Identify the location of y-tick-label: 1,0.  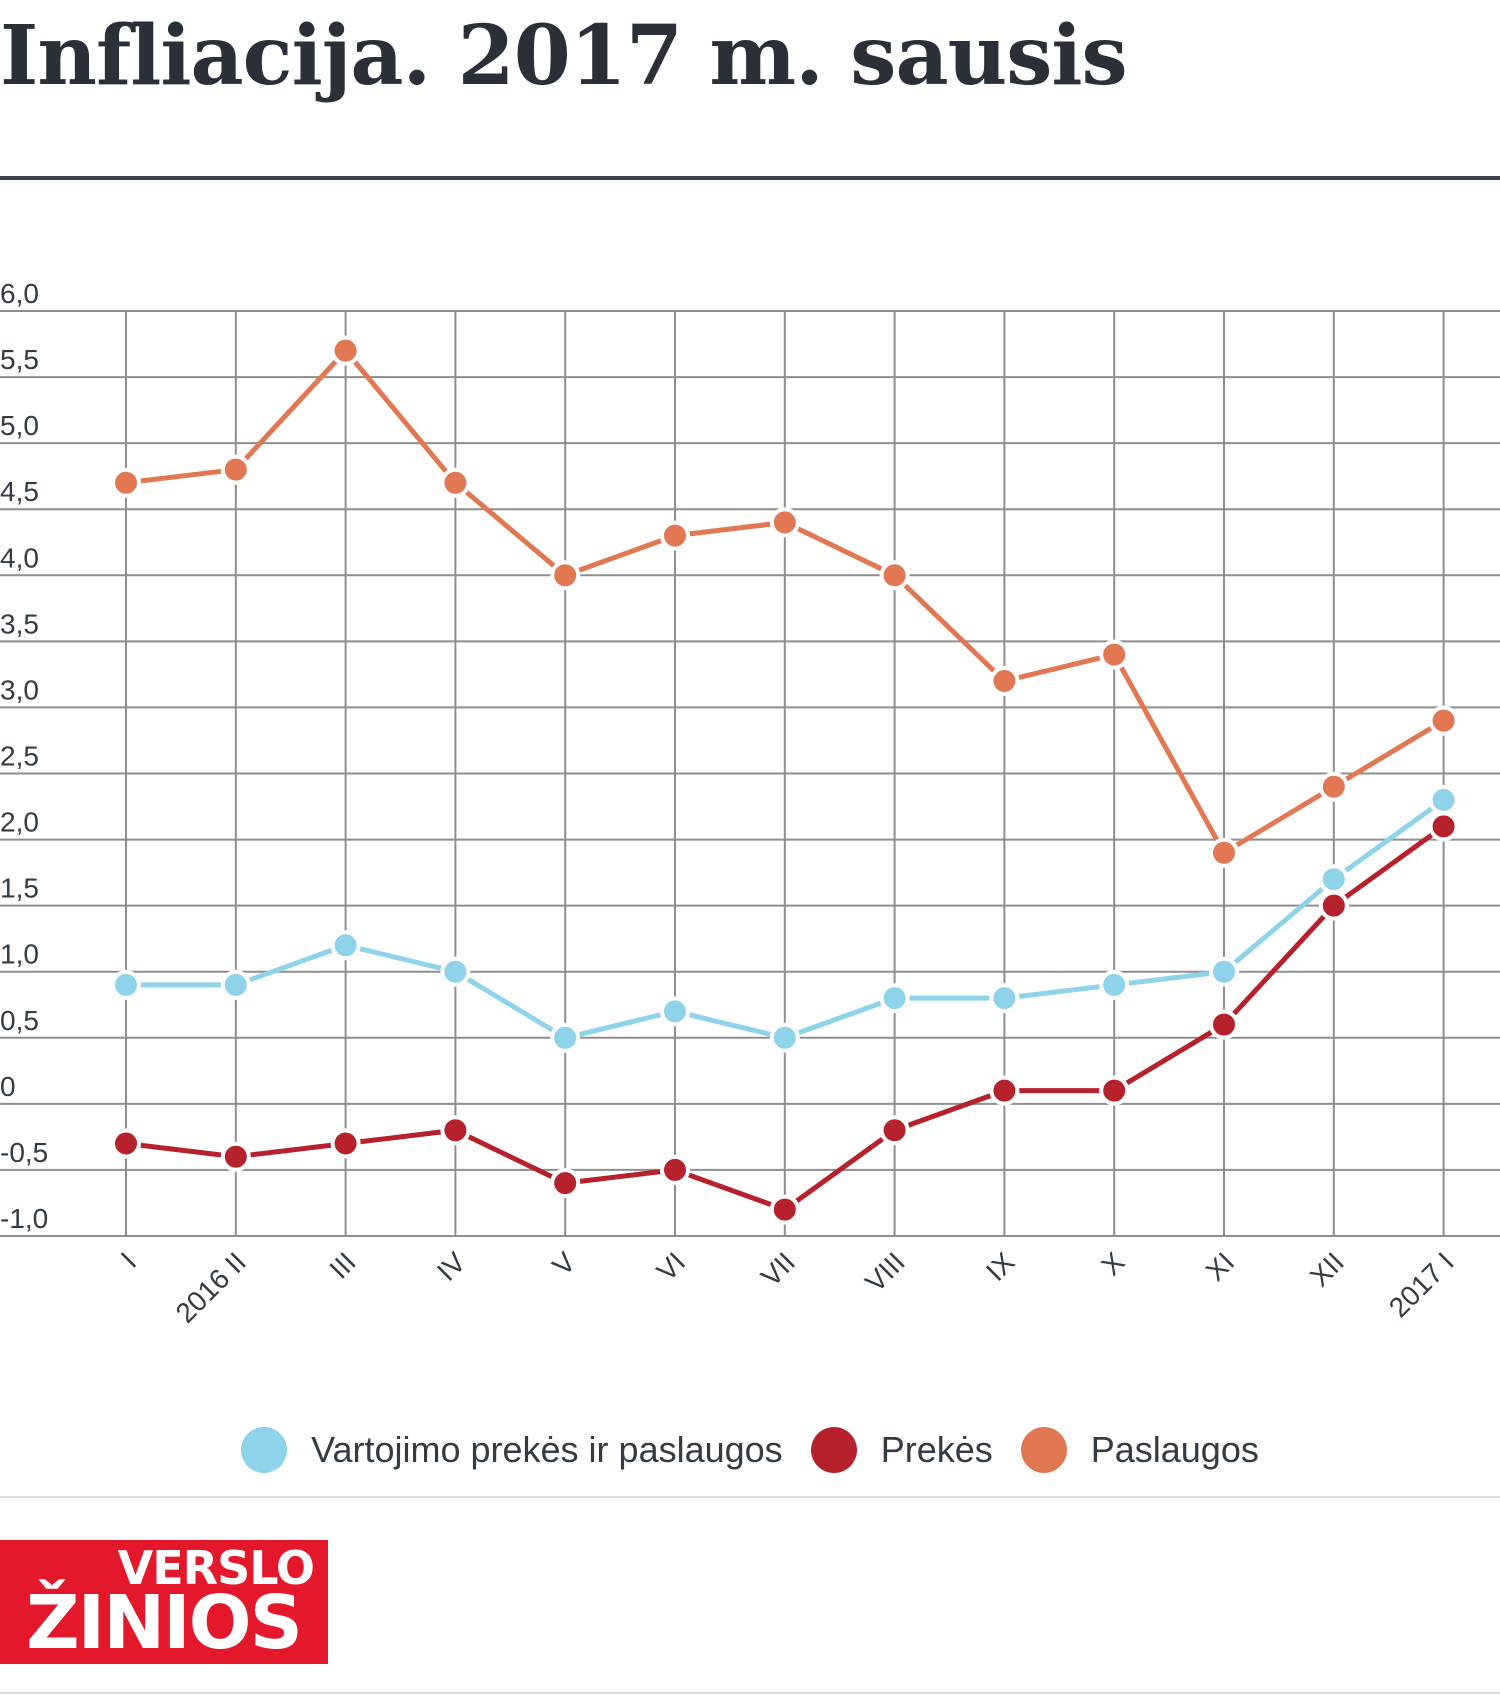
(19, 954).